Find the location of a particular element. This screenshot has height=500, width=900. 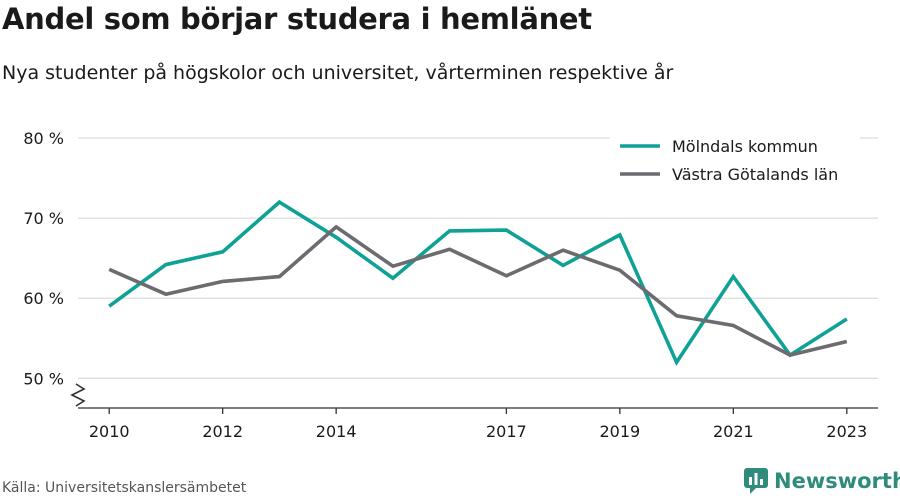

axis-break-marker is located at coordinates (78, 395).